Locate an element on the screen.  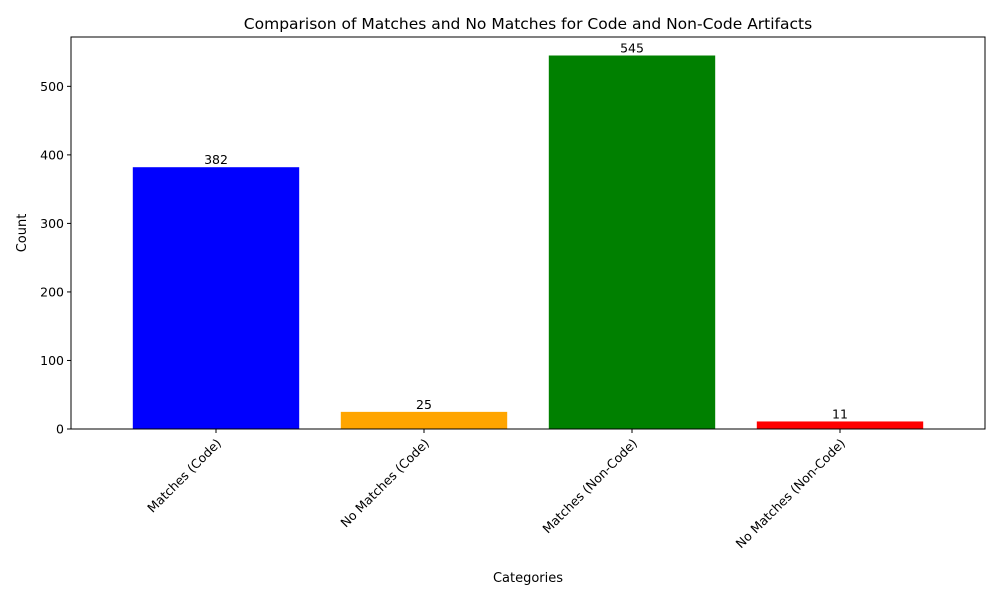
y-tick-label-3: 200 is located at coordinates (52, 291).